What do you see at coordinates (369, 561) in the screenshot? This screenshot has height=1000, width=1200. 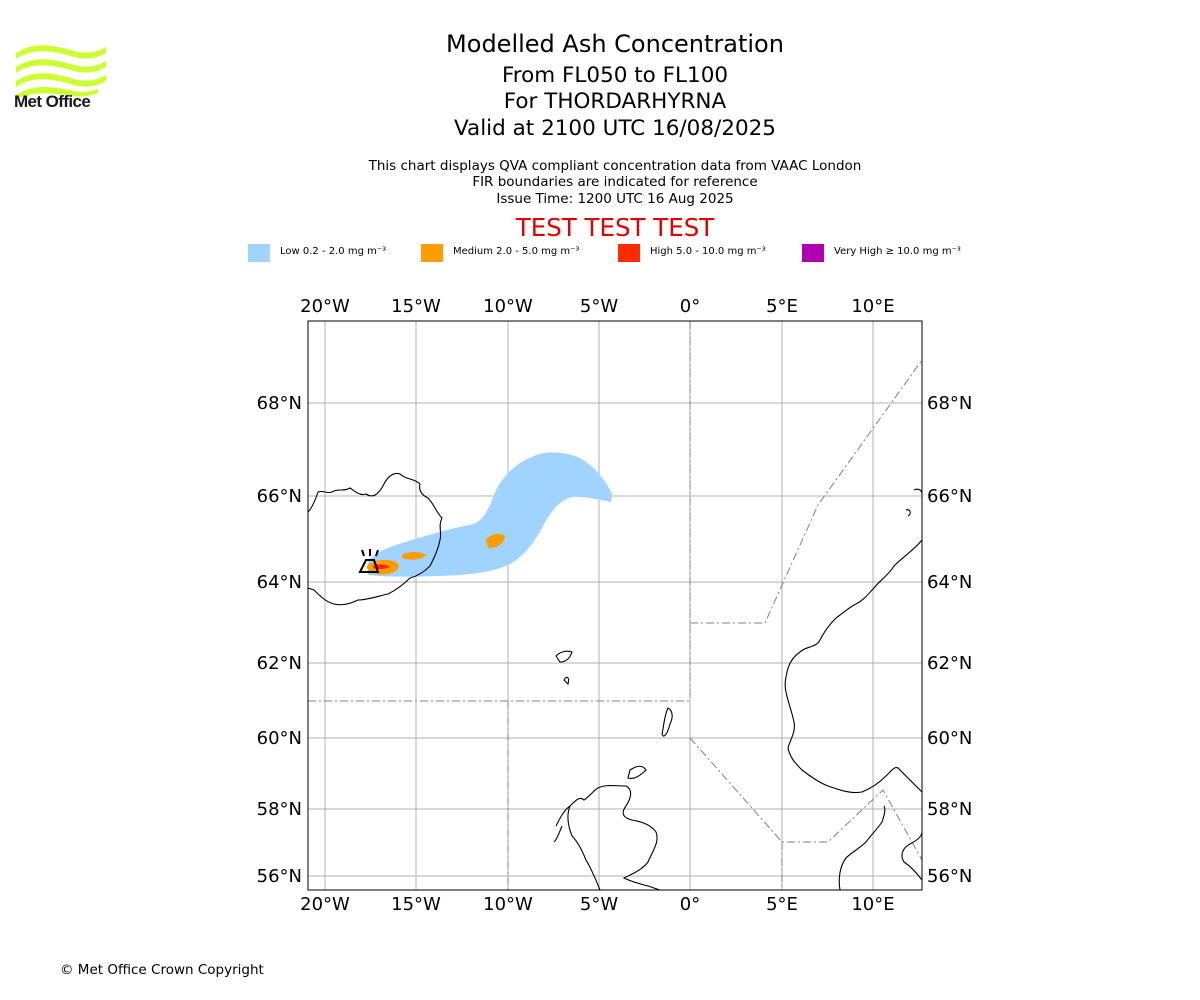 I see `volcano-icon` at bounding box center [369, 561].